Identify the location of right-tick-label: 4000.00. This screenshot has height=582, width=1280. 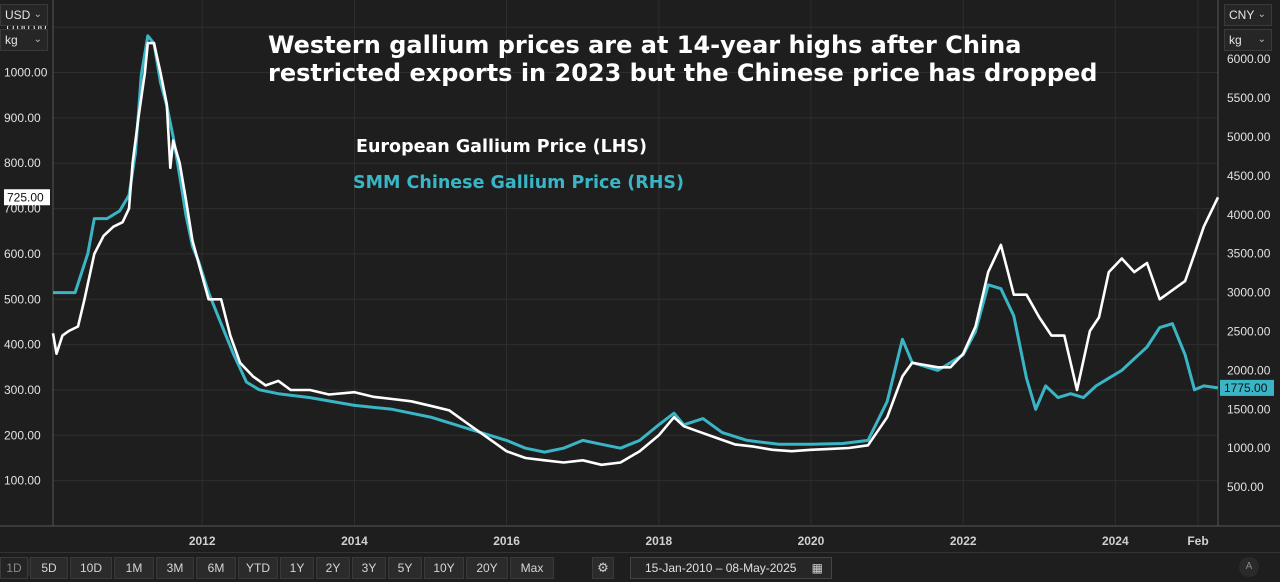
(1249, 215).